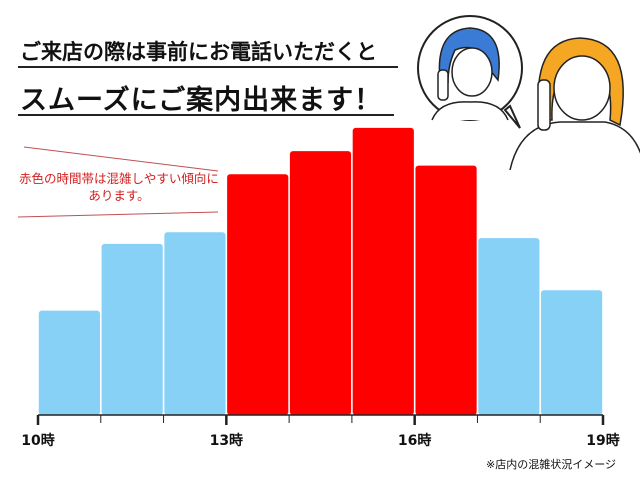  What do you see at coordinates (509, 326) in the screenshot?
I see `bar-17-18時` at bounding box center [509, 326].